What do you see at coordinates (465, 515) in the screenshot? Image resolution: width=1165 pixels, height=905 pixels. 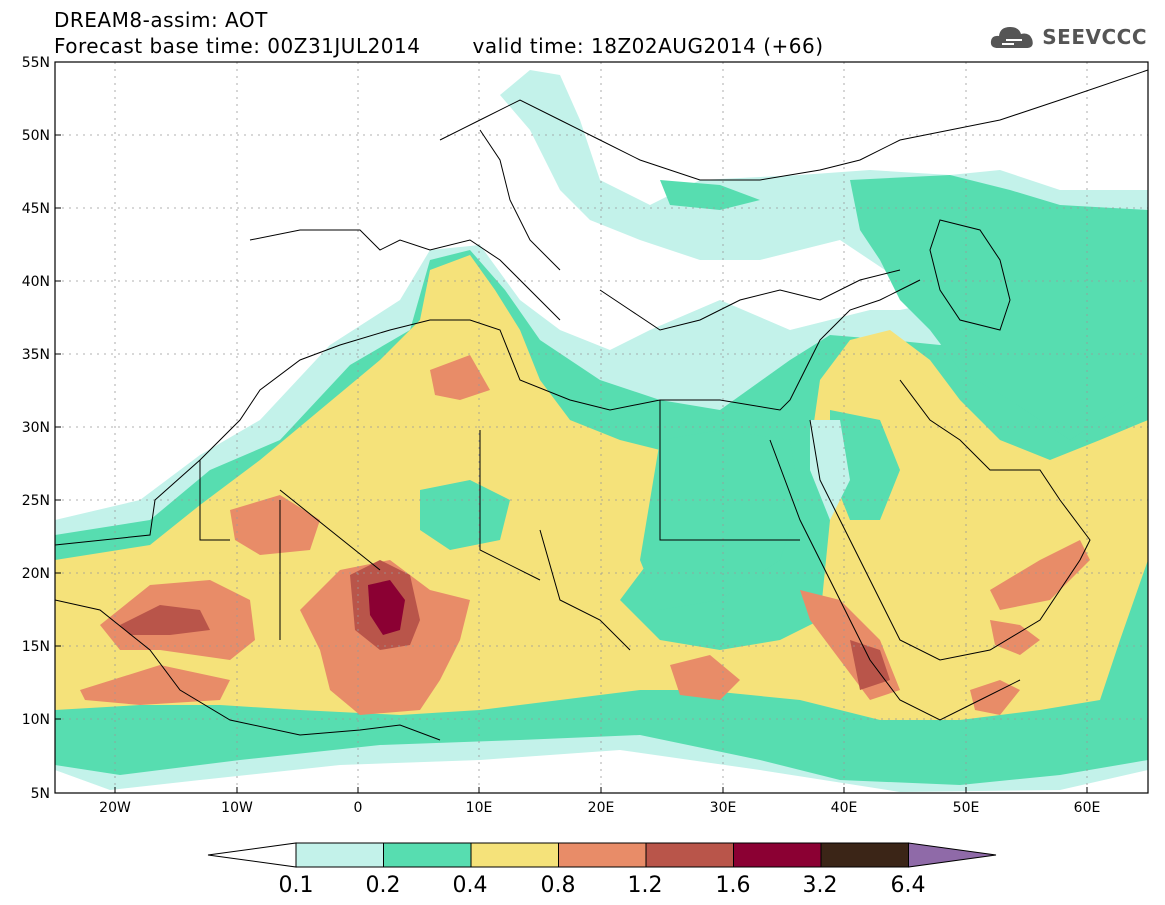 I see `aot-green-mali` at bounding box center [465, 515].